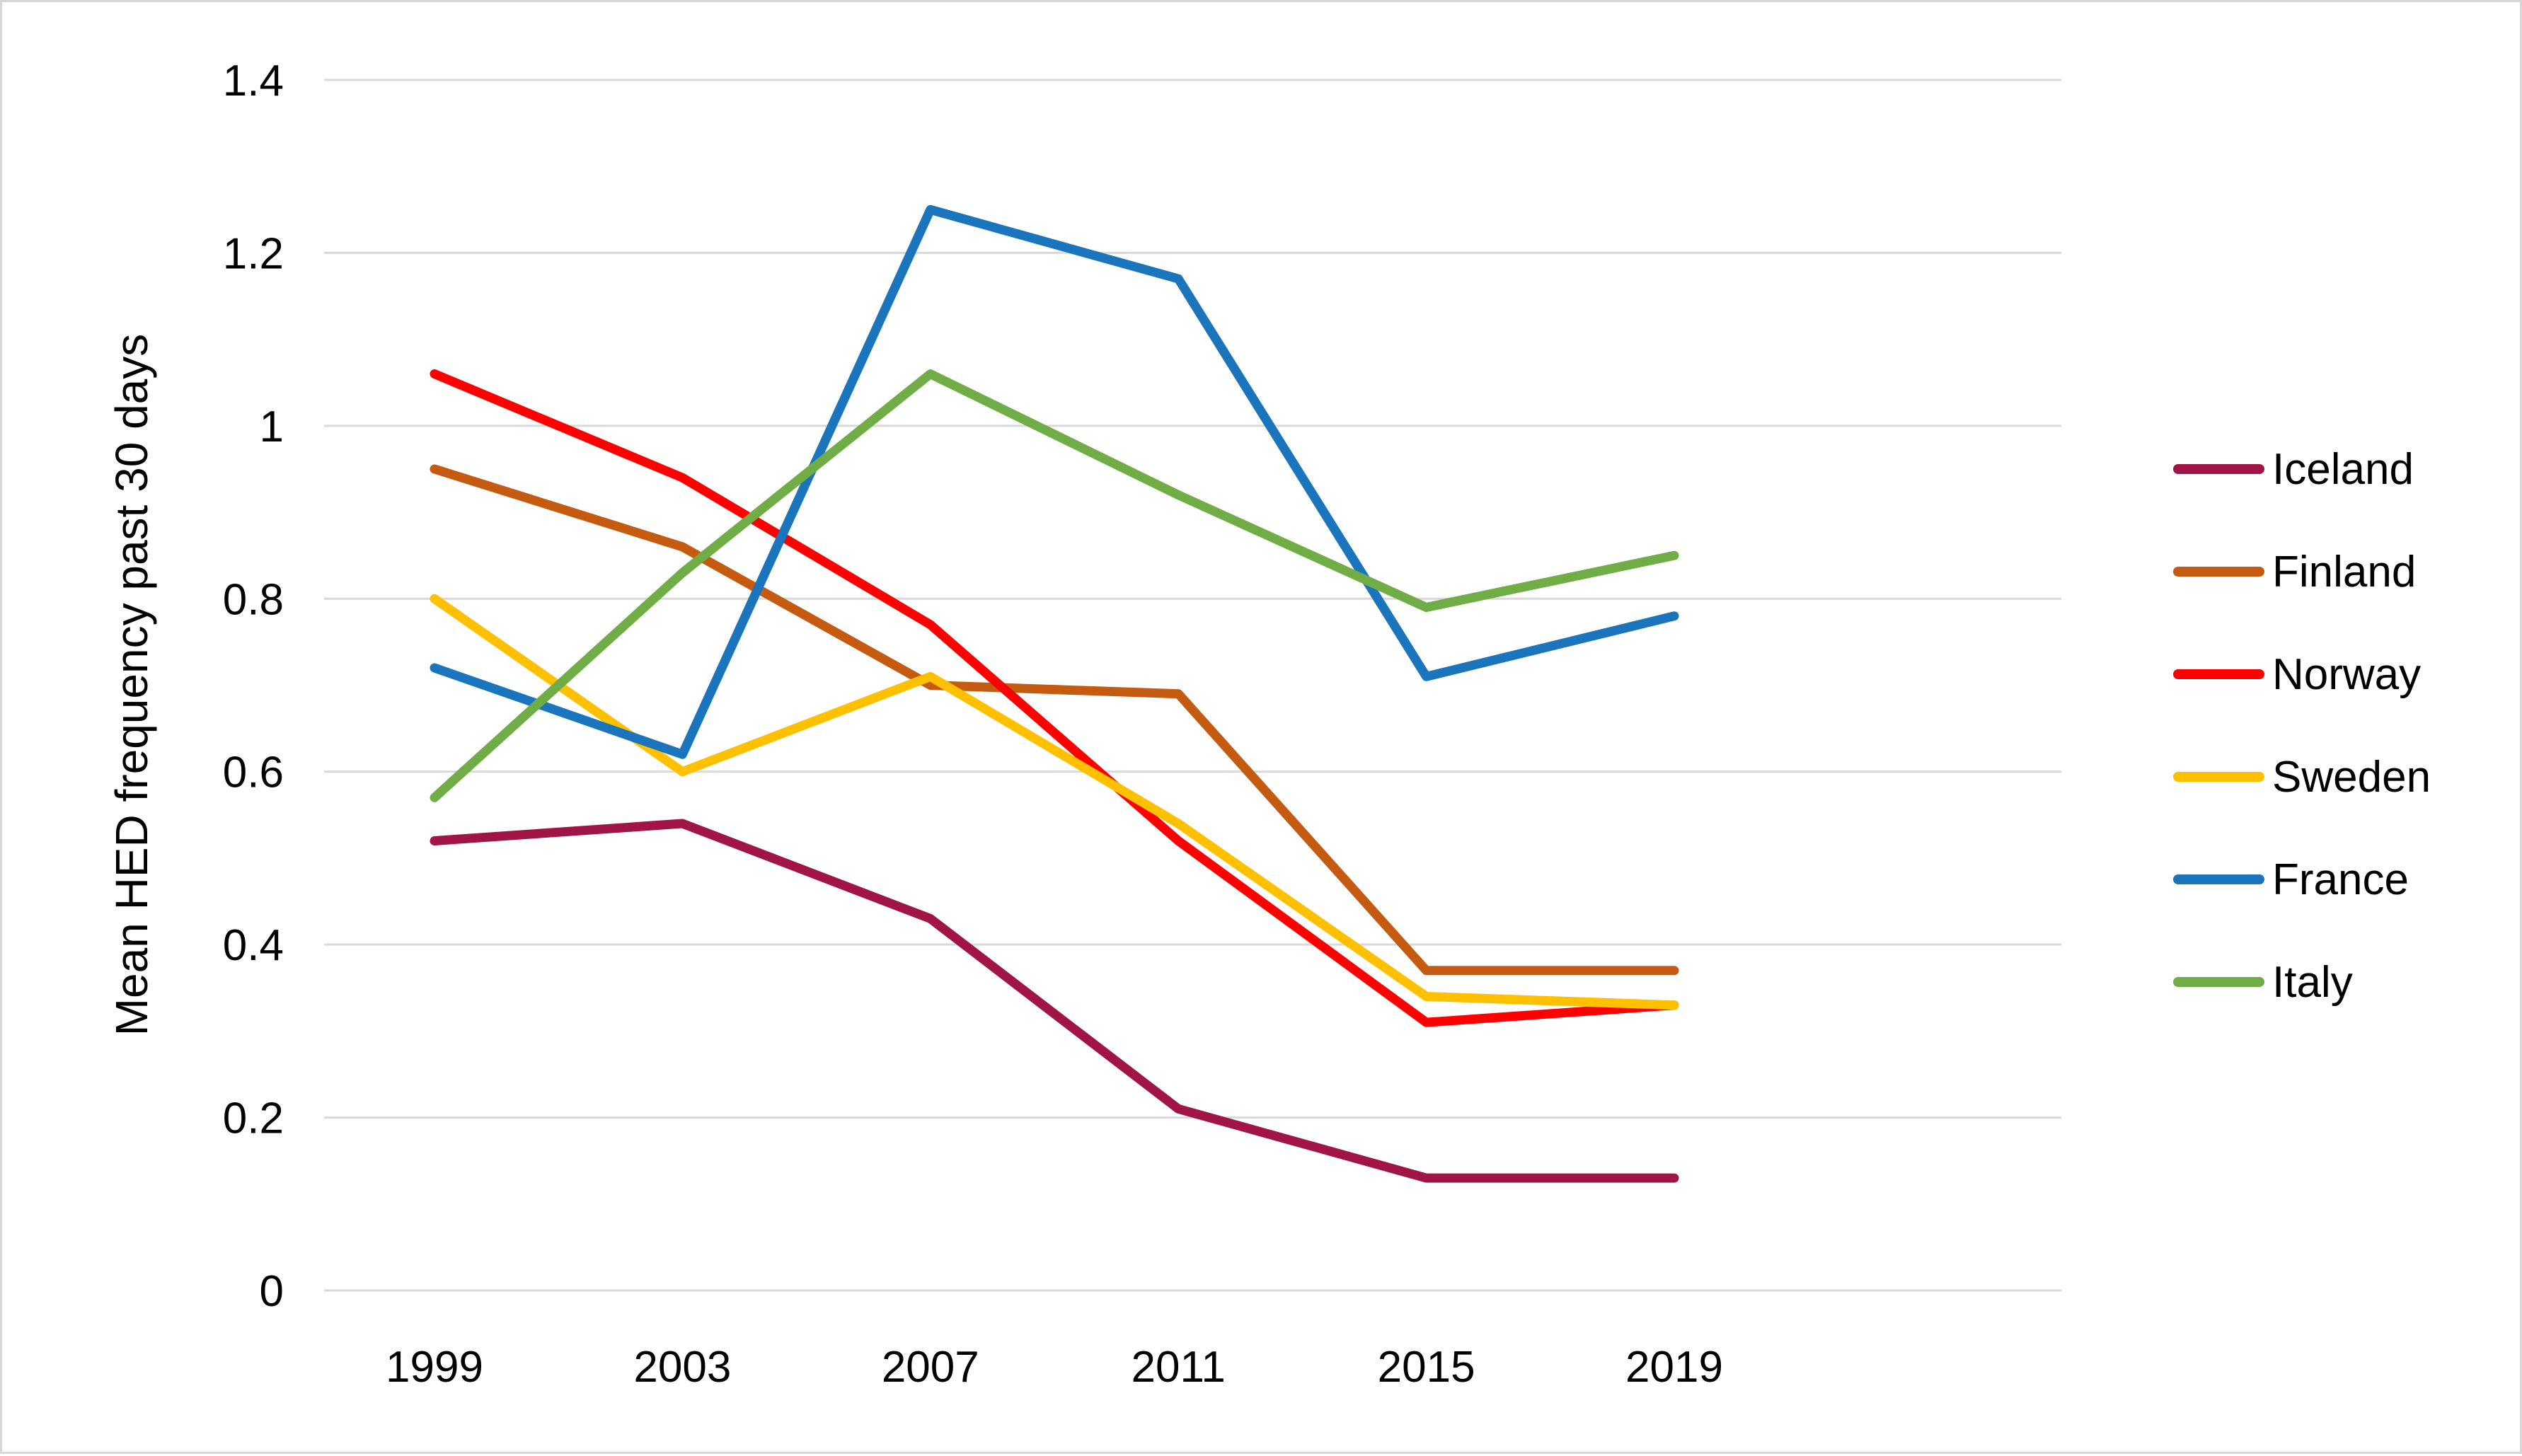 This screenshot has width=2522, height=1456. Describe the element at coordinates (1179, 1368) in the screenshot. I see `x-tick-label-2011: 2011` at that location.